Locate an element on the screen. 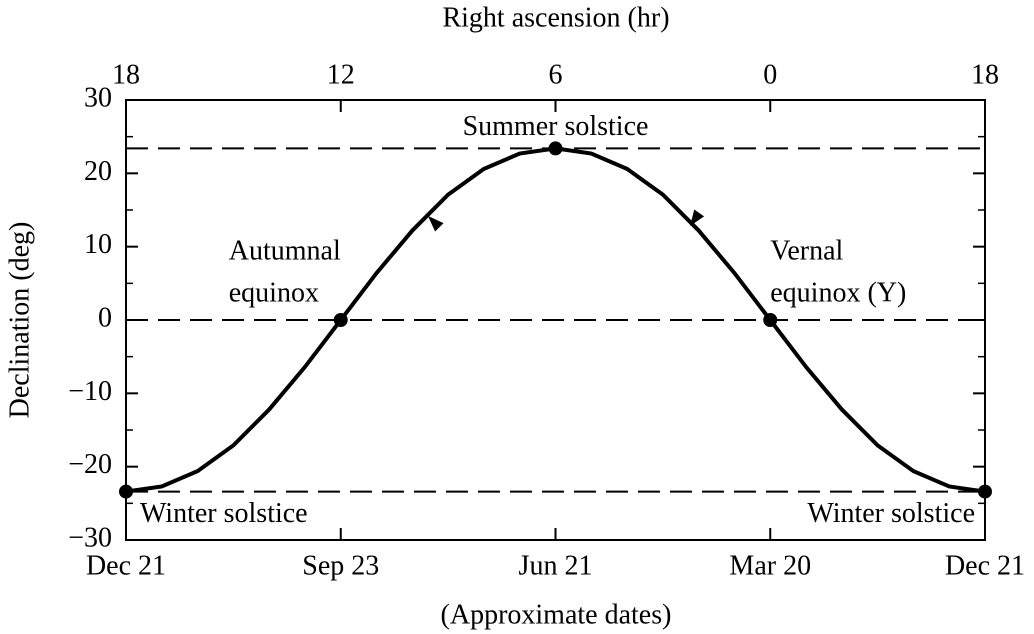  chart-title: Right ascension (hr) is located at coordinates (555, 17).